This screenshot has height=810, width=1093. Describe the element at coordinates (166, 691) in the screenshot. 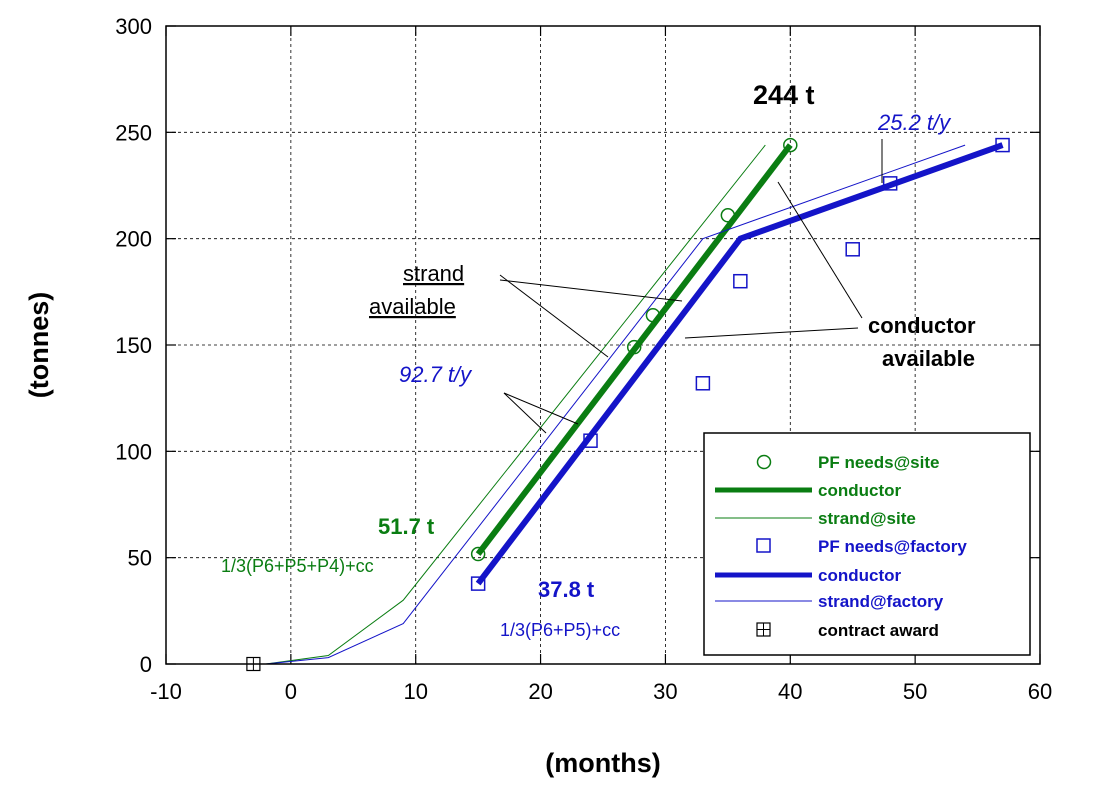

I see `x-tick-label: -10` at that location.